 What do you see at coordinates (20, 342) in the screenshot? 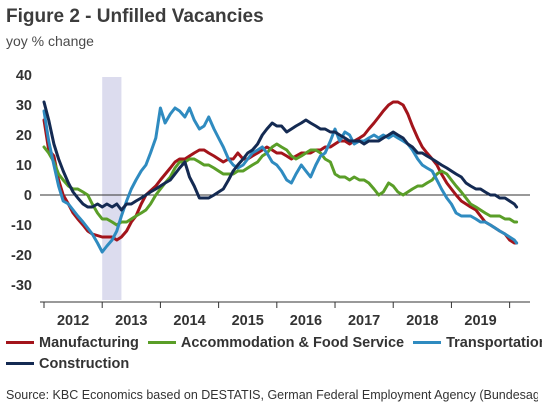
I see `legend-swatch-manufacturing` at bounding box center [20, 342].